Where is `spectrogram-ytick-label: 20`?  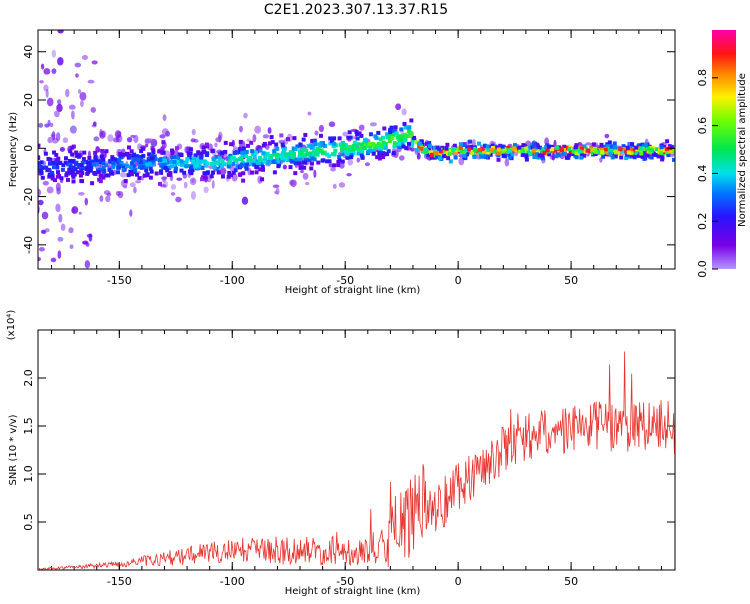 spectrogram-ytick-label: 20 is located at coordinates (28, 100).